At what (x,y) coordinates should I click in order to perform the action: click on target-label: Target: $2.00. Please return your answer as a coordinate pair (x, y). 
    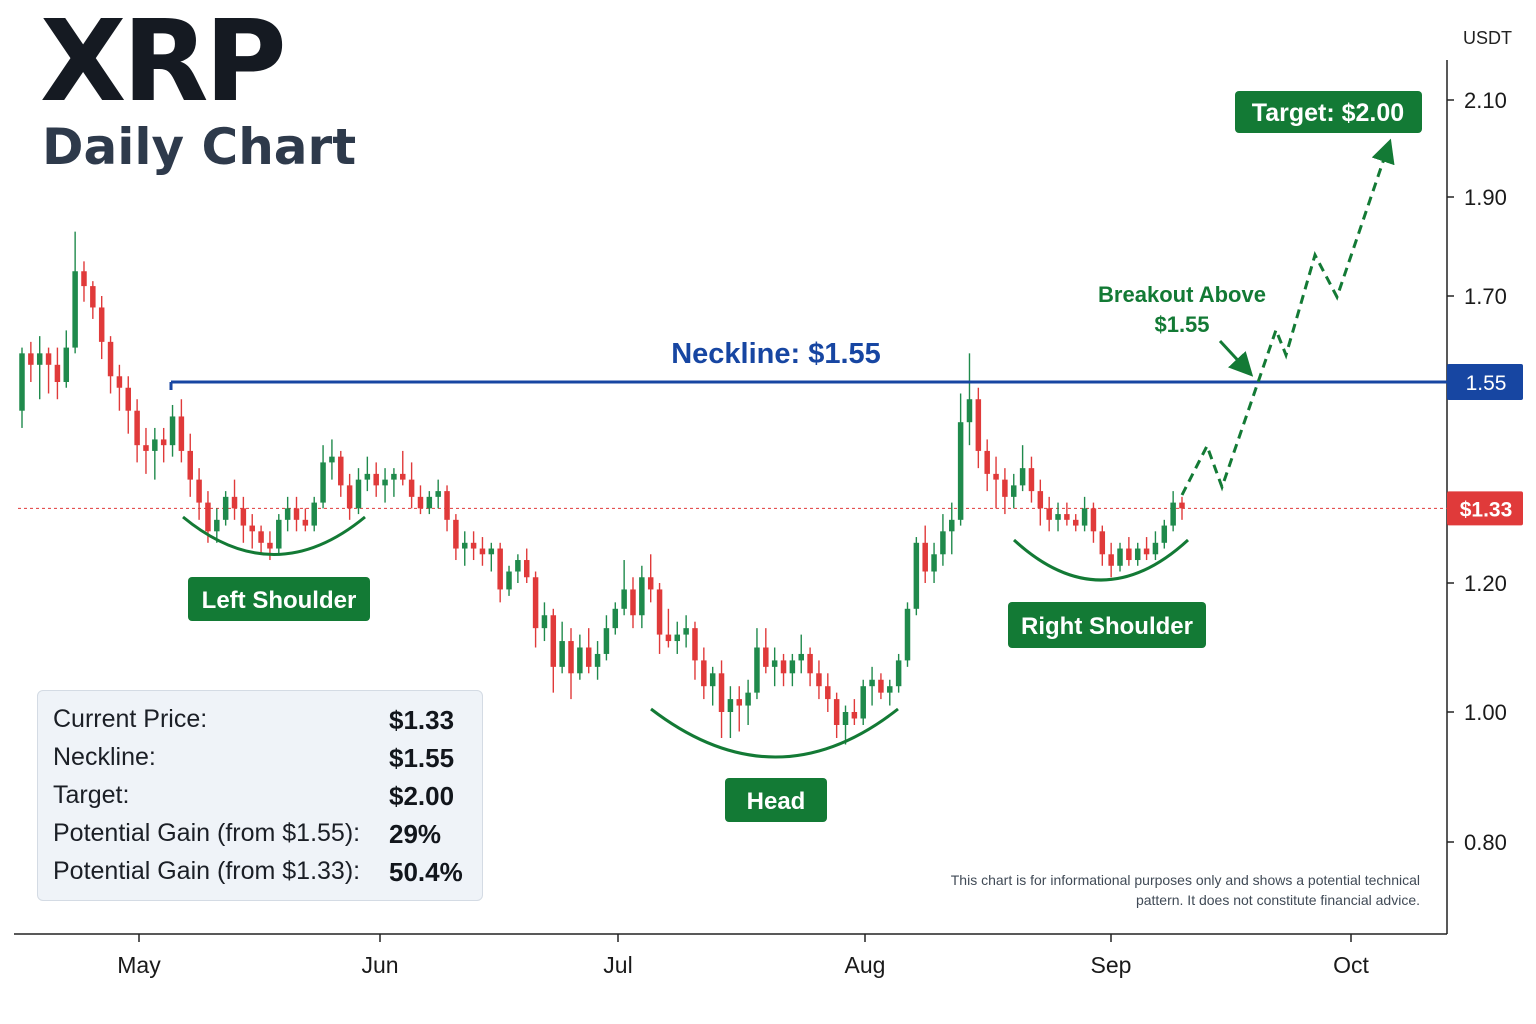
    Looking at the image, I should click on (1328, 113).